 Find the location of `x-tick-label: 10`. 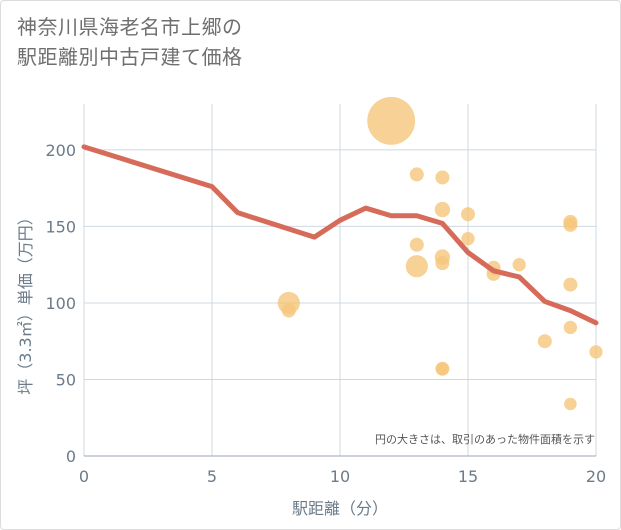

x-tick-label: 10 is located at coordinates (340, 476).